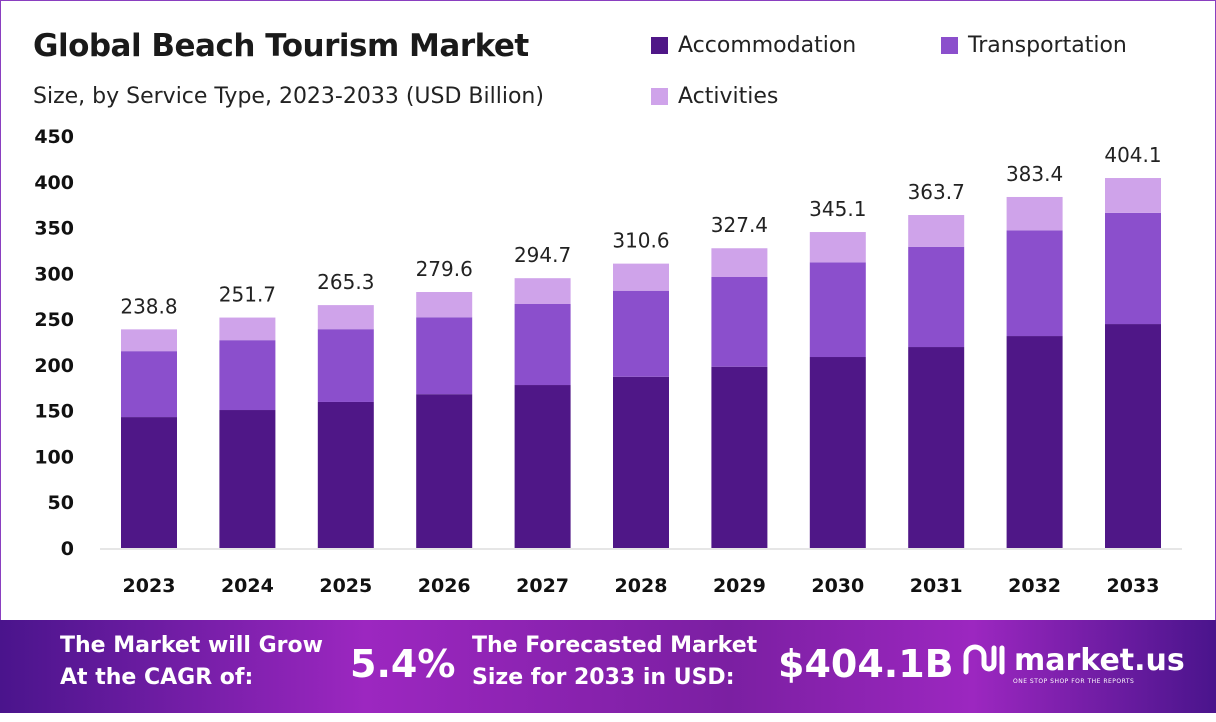  Describe the element at coordinates (641, 277) in the screenshot. I see `bar-segment-activities-2028` at that location.